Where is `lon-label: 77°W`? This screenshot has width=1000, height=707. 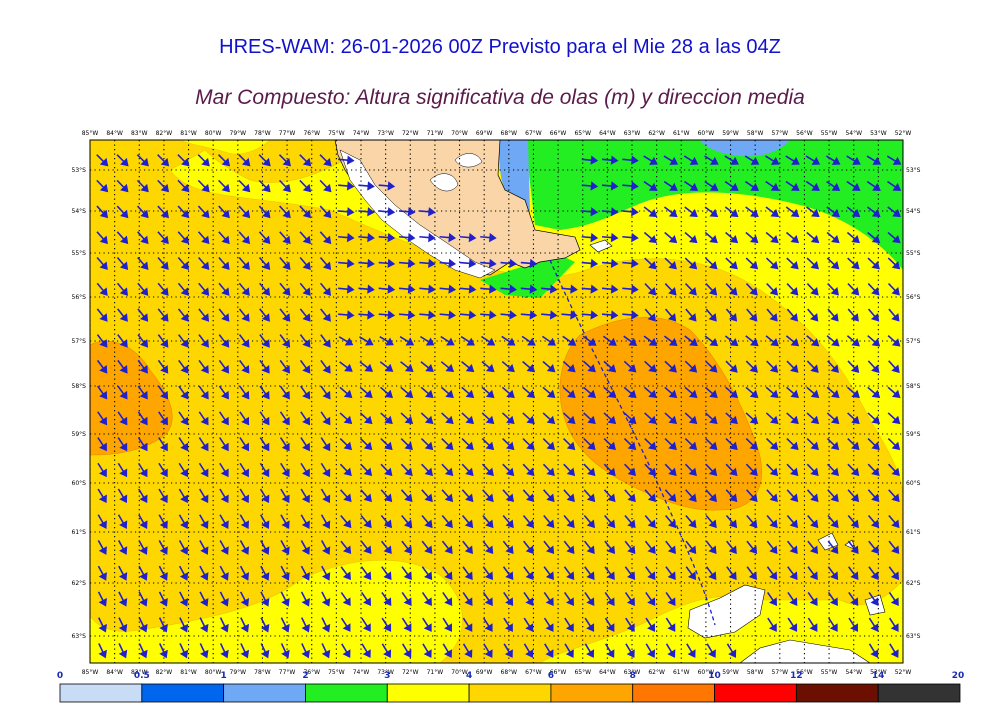 lon-label: 77°W is located at coordinates (287, 672).